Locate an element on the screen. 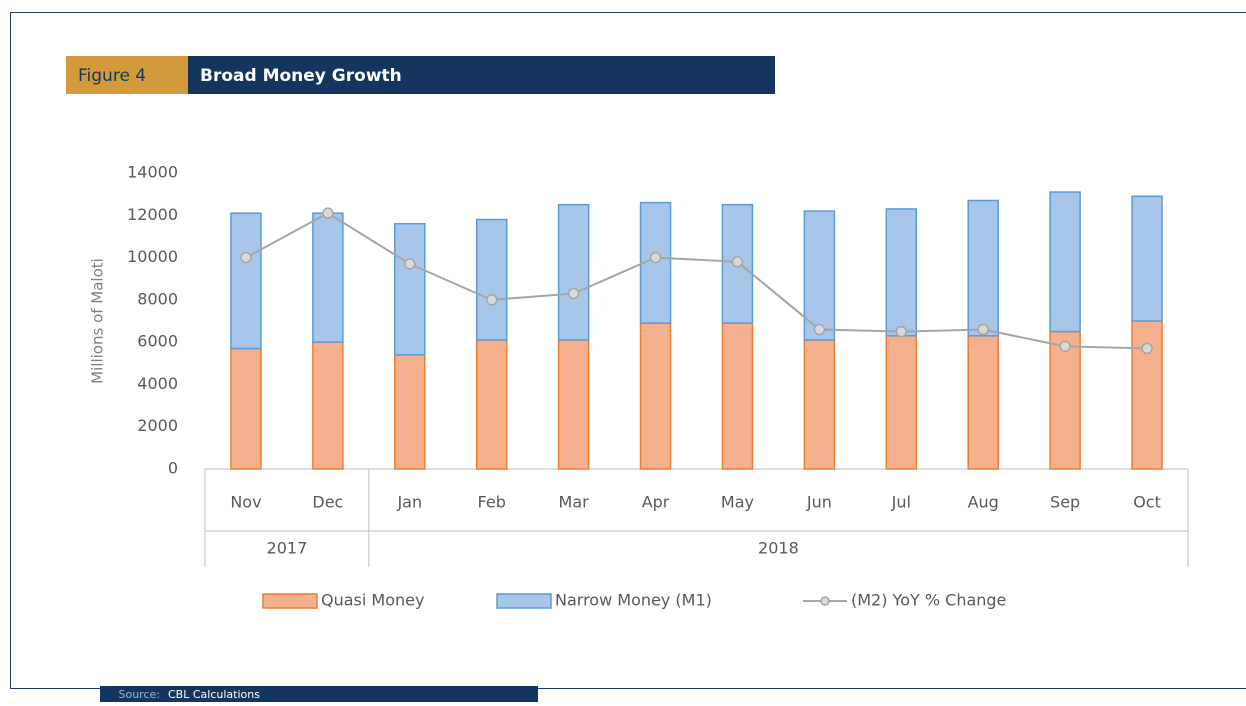 This screenshot has height=706, width=1246. y-tick-label: 14000 is located at coordinates (152, 172).